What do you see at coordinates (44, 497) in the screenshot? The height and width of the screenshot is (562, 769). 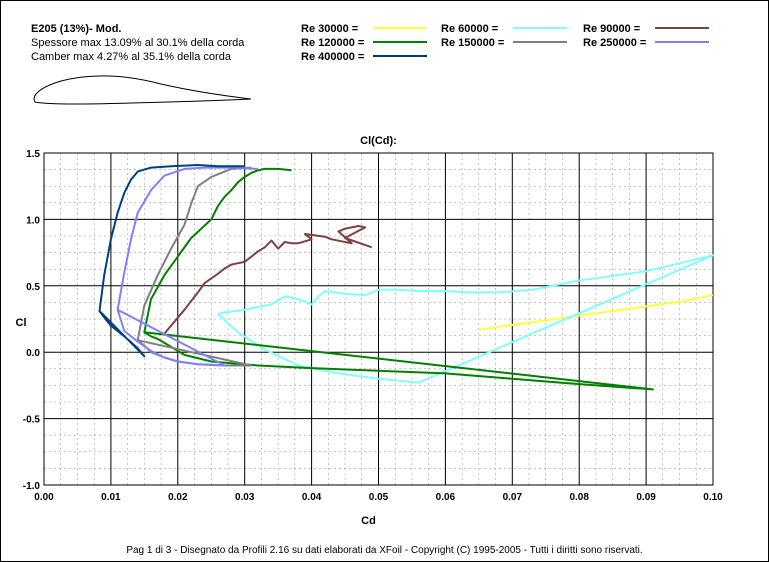 I see `x-tick-label: 0.00` at bounding box center [44, 497].